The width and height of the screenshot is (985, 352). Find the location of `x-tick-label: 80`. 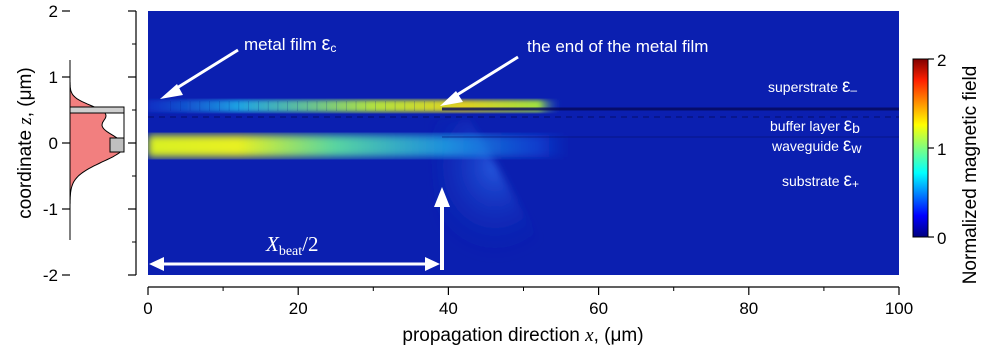

x-tick-label: 80 is located at coordinates (748, 308).